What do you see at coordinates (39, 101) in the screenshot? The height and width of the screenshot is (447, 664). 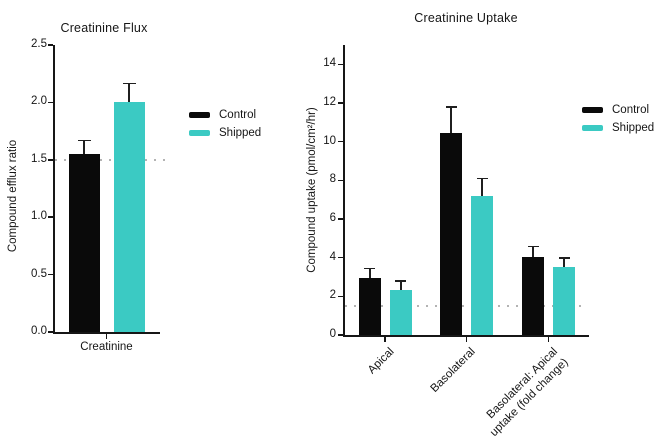 I see `y-tick-label: 2.0` at bounding box center [39, 101].